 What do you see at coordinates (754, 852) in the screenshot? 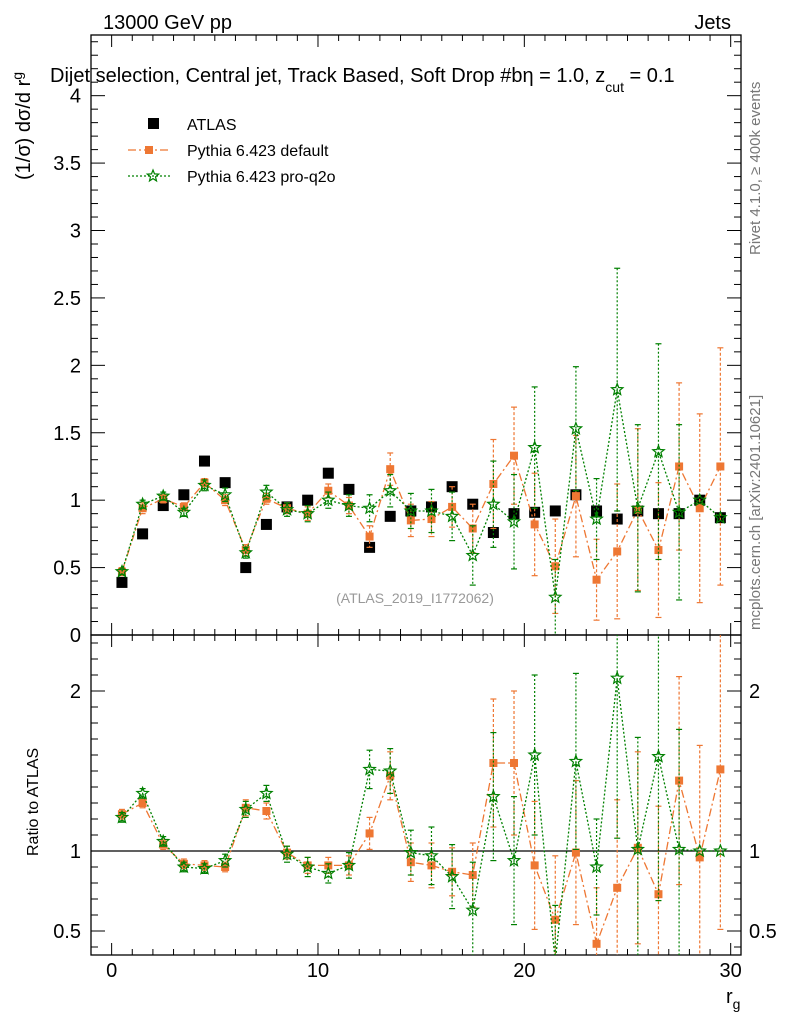
I see `ratio-y-tick-label-right: 1` at bounding box center [754, 852].